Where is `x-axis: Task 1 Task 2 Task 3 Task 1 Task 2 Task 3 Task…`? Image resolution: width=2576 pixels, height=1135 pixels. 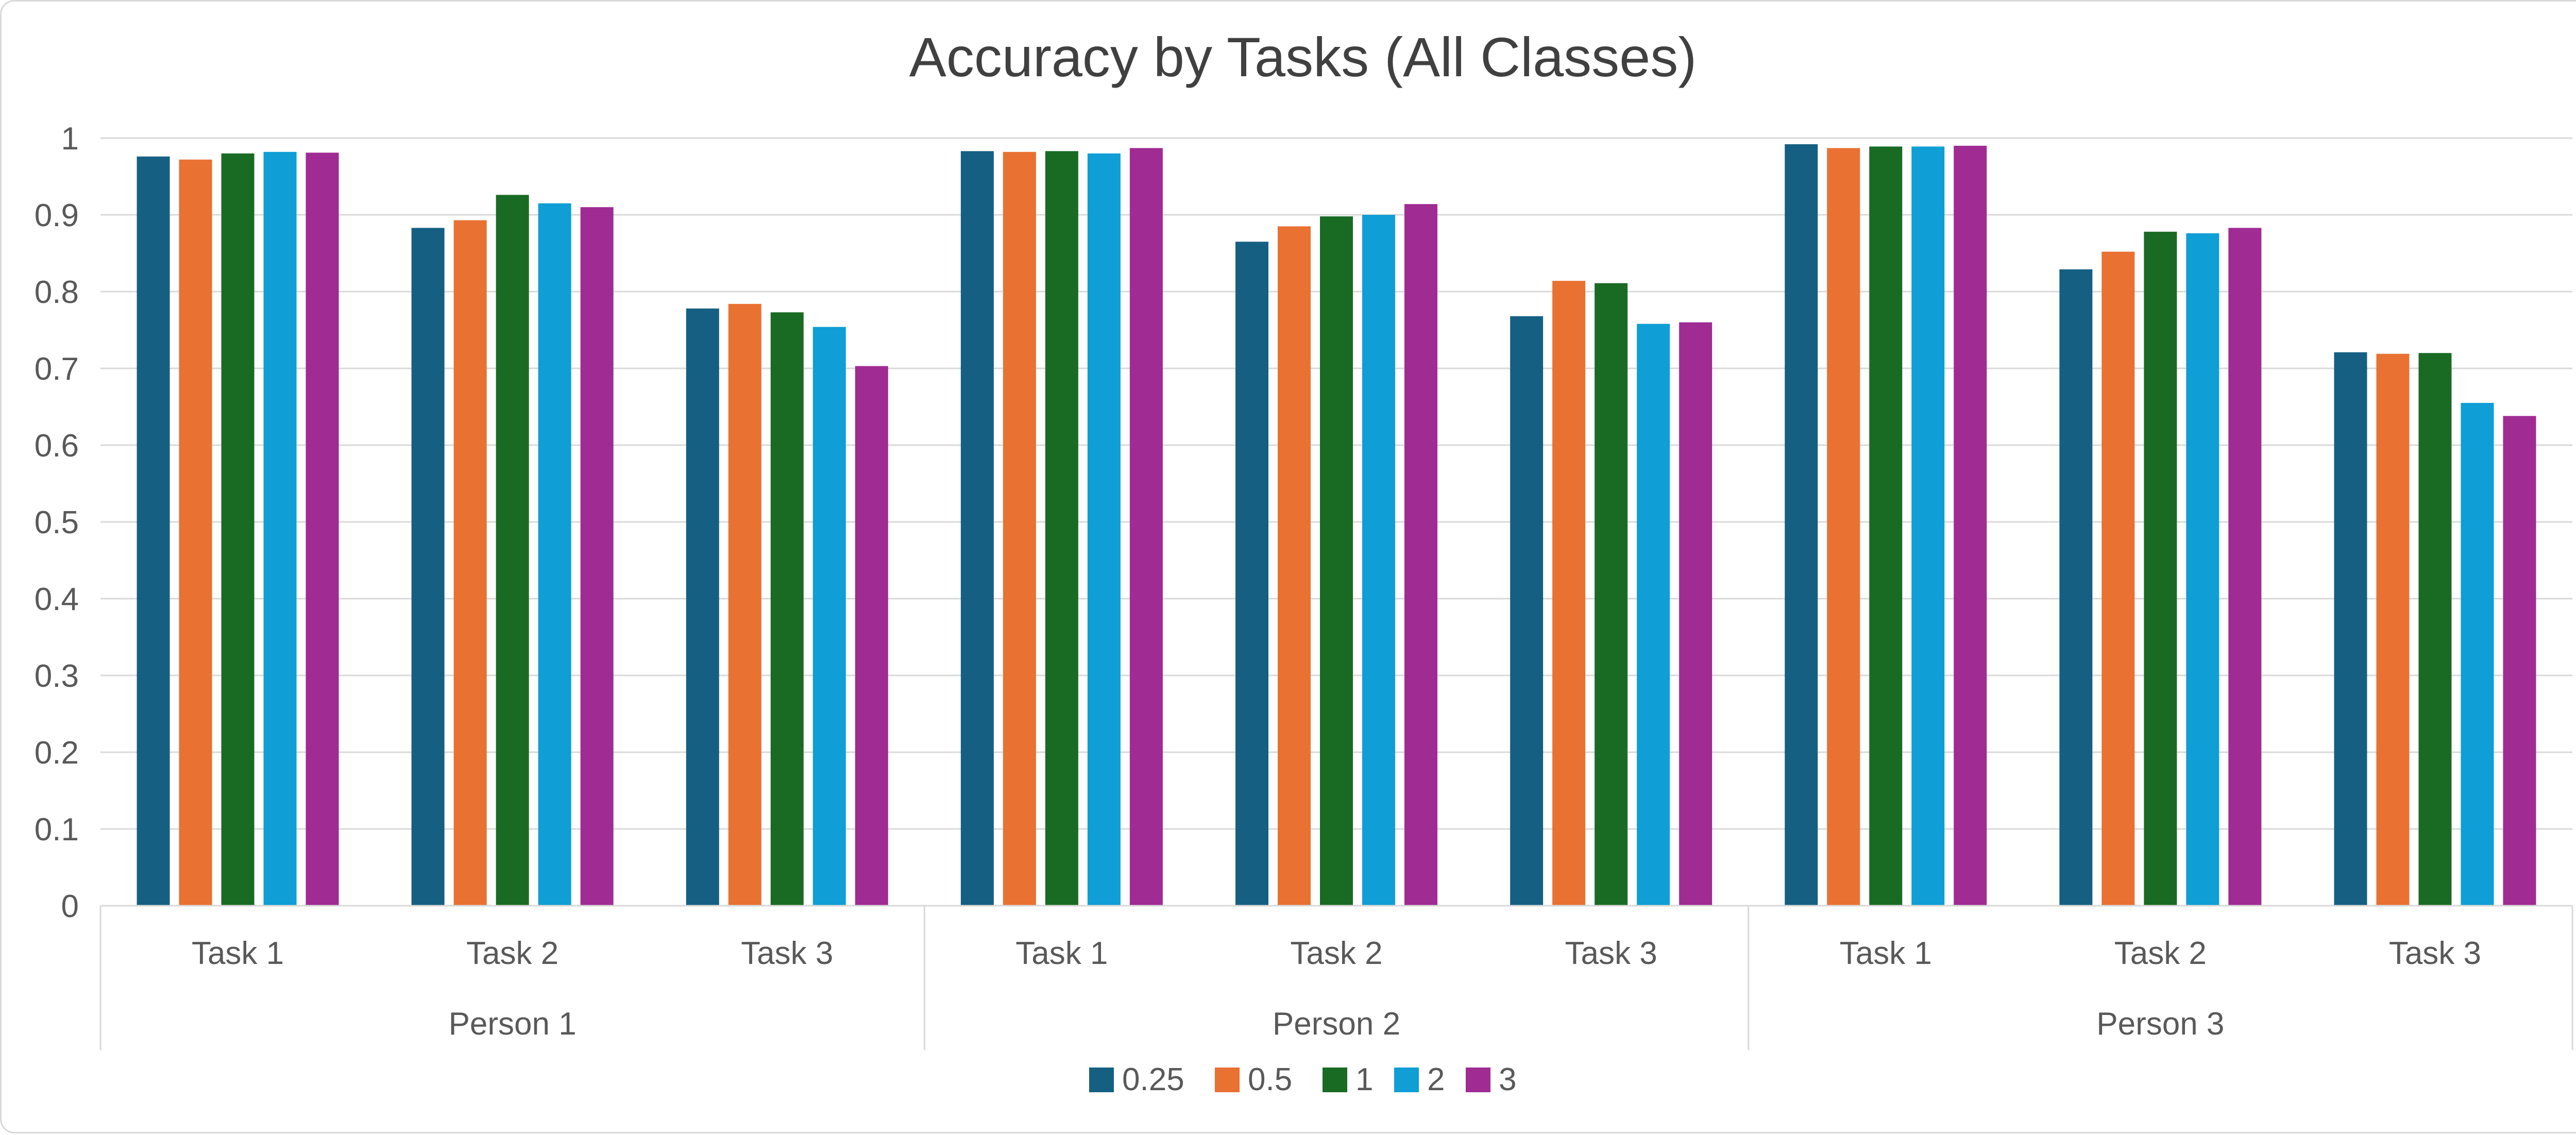
x-axis: Task 1 Task 2 Task 3 Task 1 Task 2 Task 3 Task… is located at coordinates (1336, 978).